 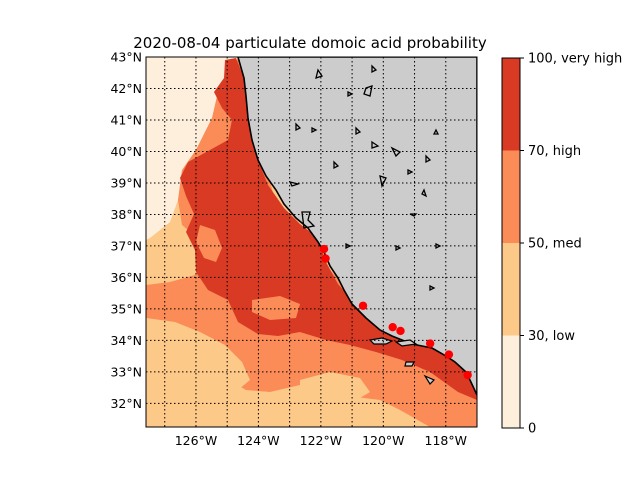 I want to click on ocean-low-region, so click(x=192, y=148).